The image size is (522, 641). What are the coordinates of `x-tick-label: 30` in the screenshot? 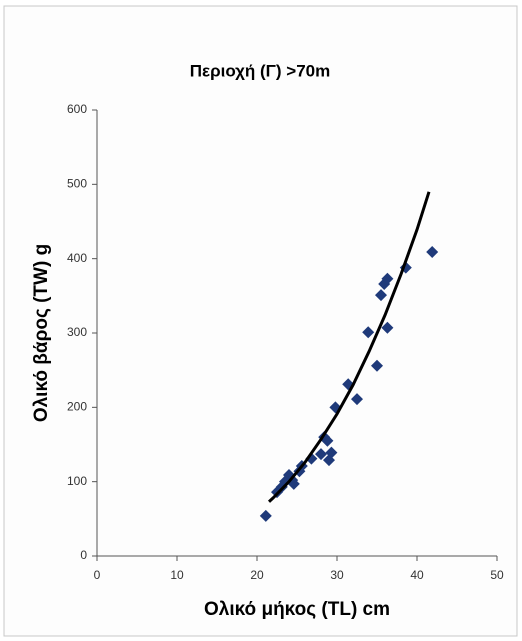 It's located at (337, 575).